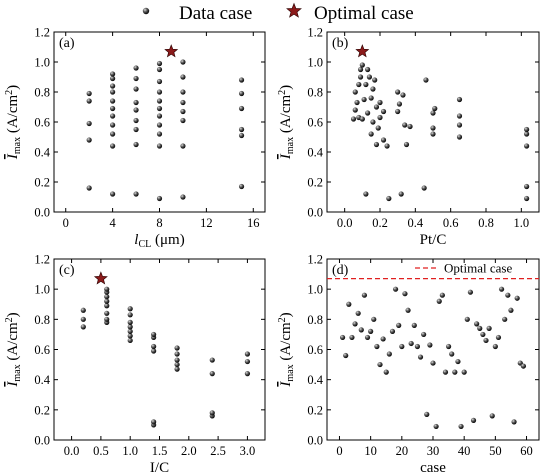  What do you see at coordinates (101, 451) in the screenshot?
I see `x-tick-label: 0.5` at bounding box center [101, 451].